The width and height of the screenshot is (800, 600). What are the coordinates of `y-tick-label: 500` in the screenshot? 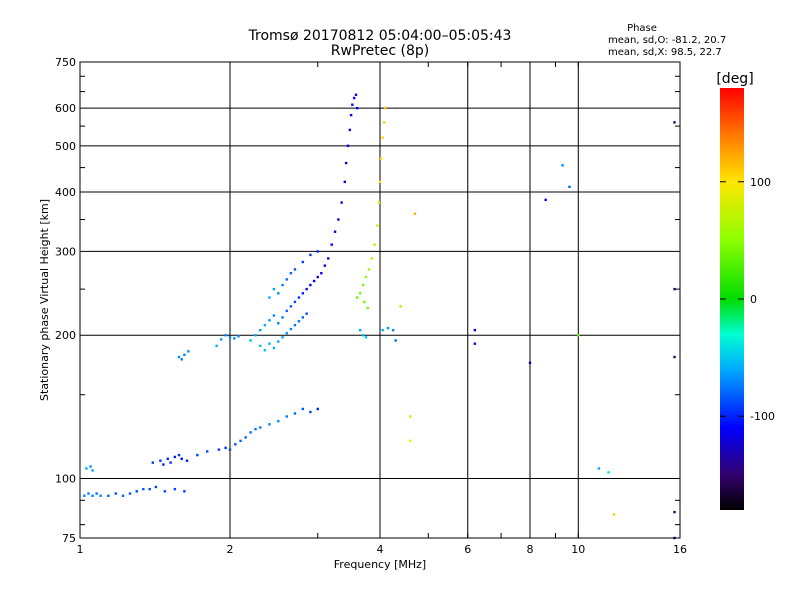 It's located at (65, 146).